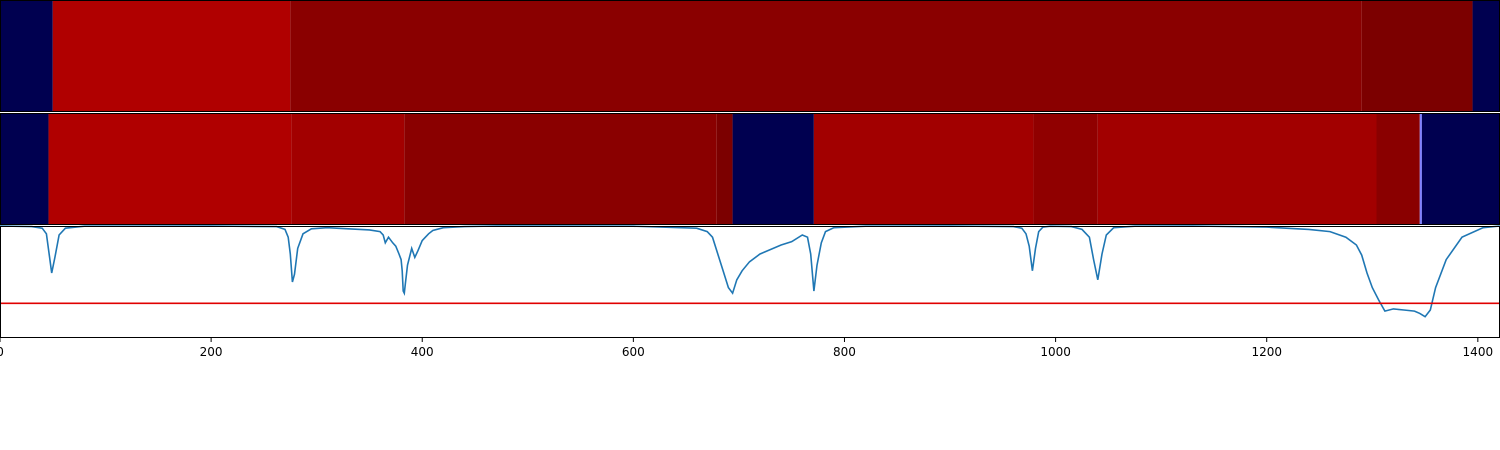  I want to click on x-tick-label: 600, so click(633, 352).